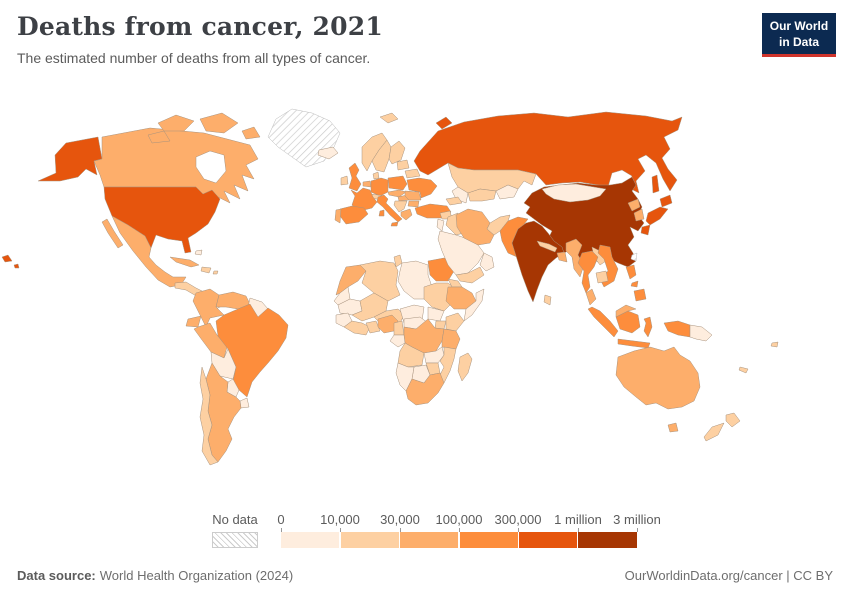 This screenshot has height=600, width=850. Describe the element at coordinates (413, 204) in the screenshot. I see `country-bulgaria` at that location.